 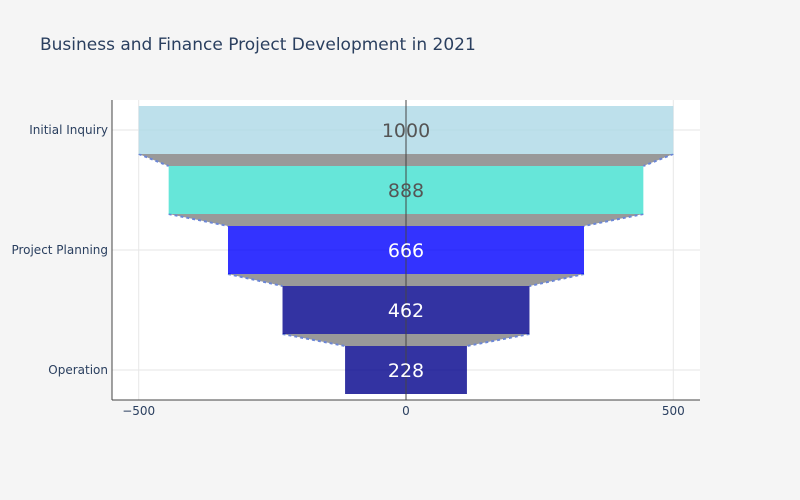 What do you see at coordinates (673, 411) in the screenshot?
I see `x-tick-label: 500` at bounding box center [673, 411].